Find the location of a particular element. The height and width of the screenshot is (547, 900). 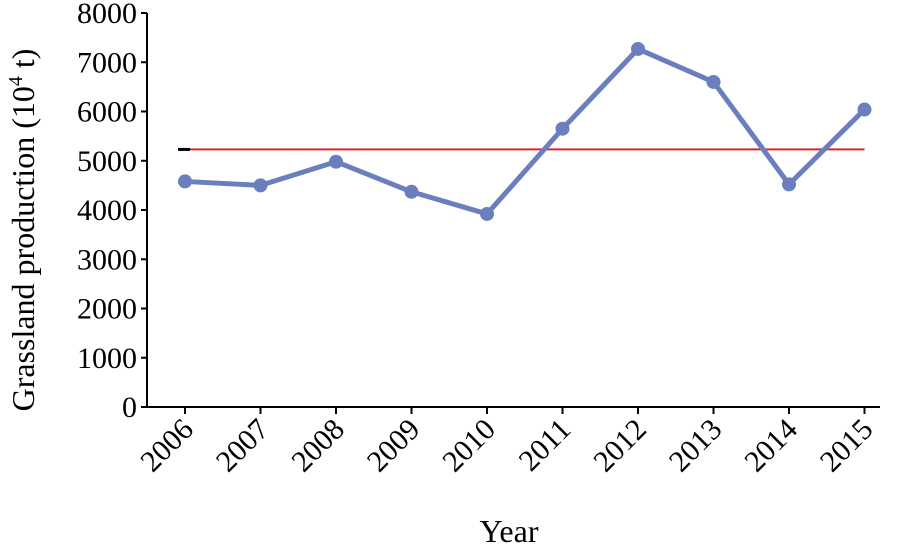

x-tick-label: 2006 is located at coordinates (167, 446).